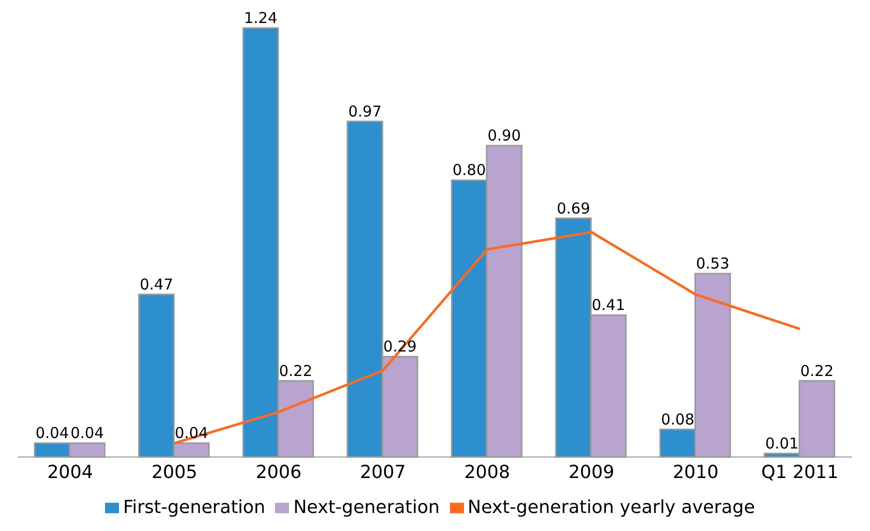  What do you see at coordinates (469, 170) in the screenshot?
I see `data-label: 0.80` at bounding box center [469, 170].